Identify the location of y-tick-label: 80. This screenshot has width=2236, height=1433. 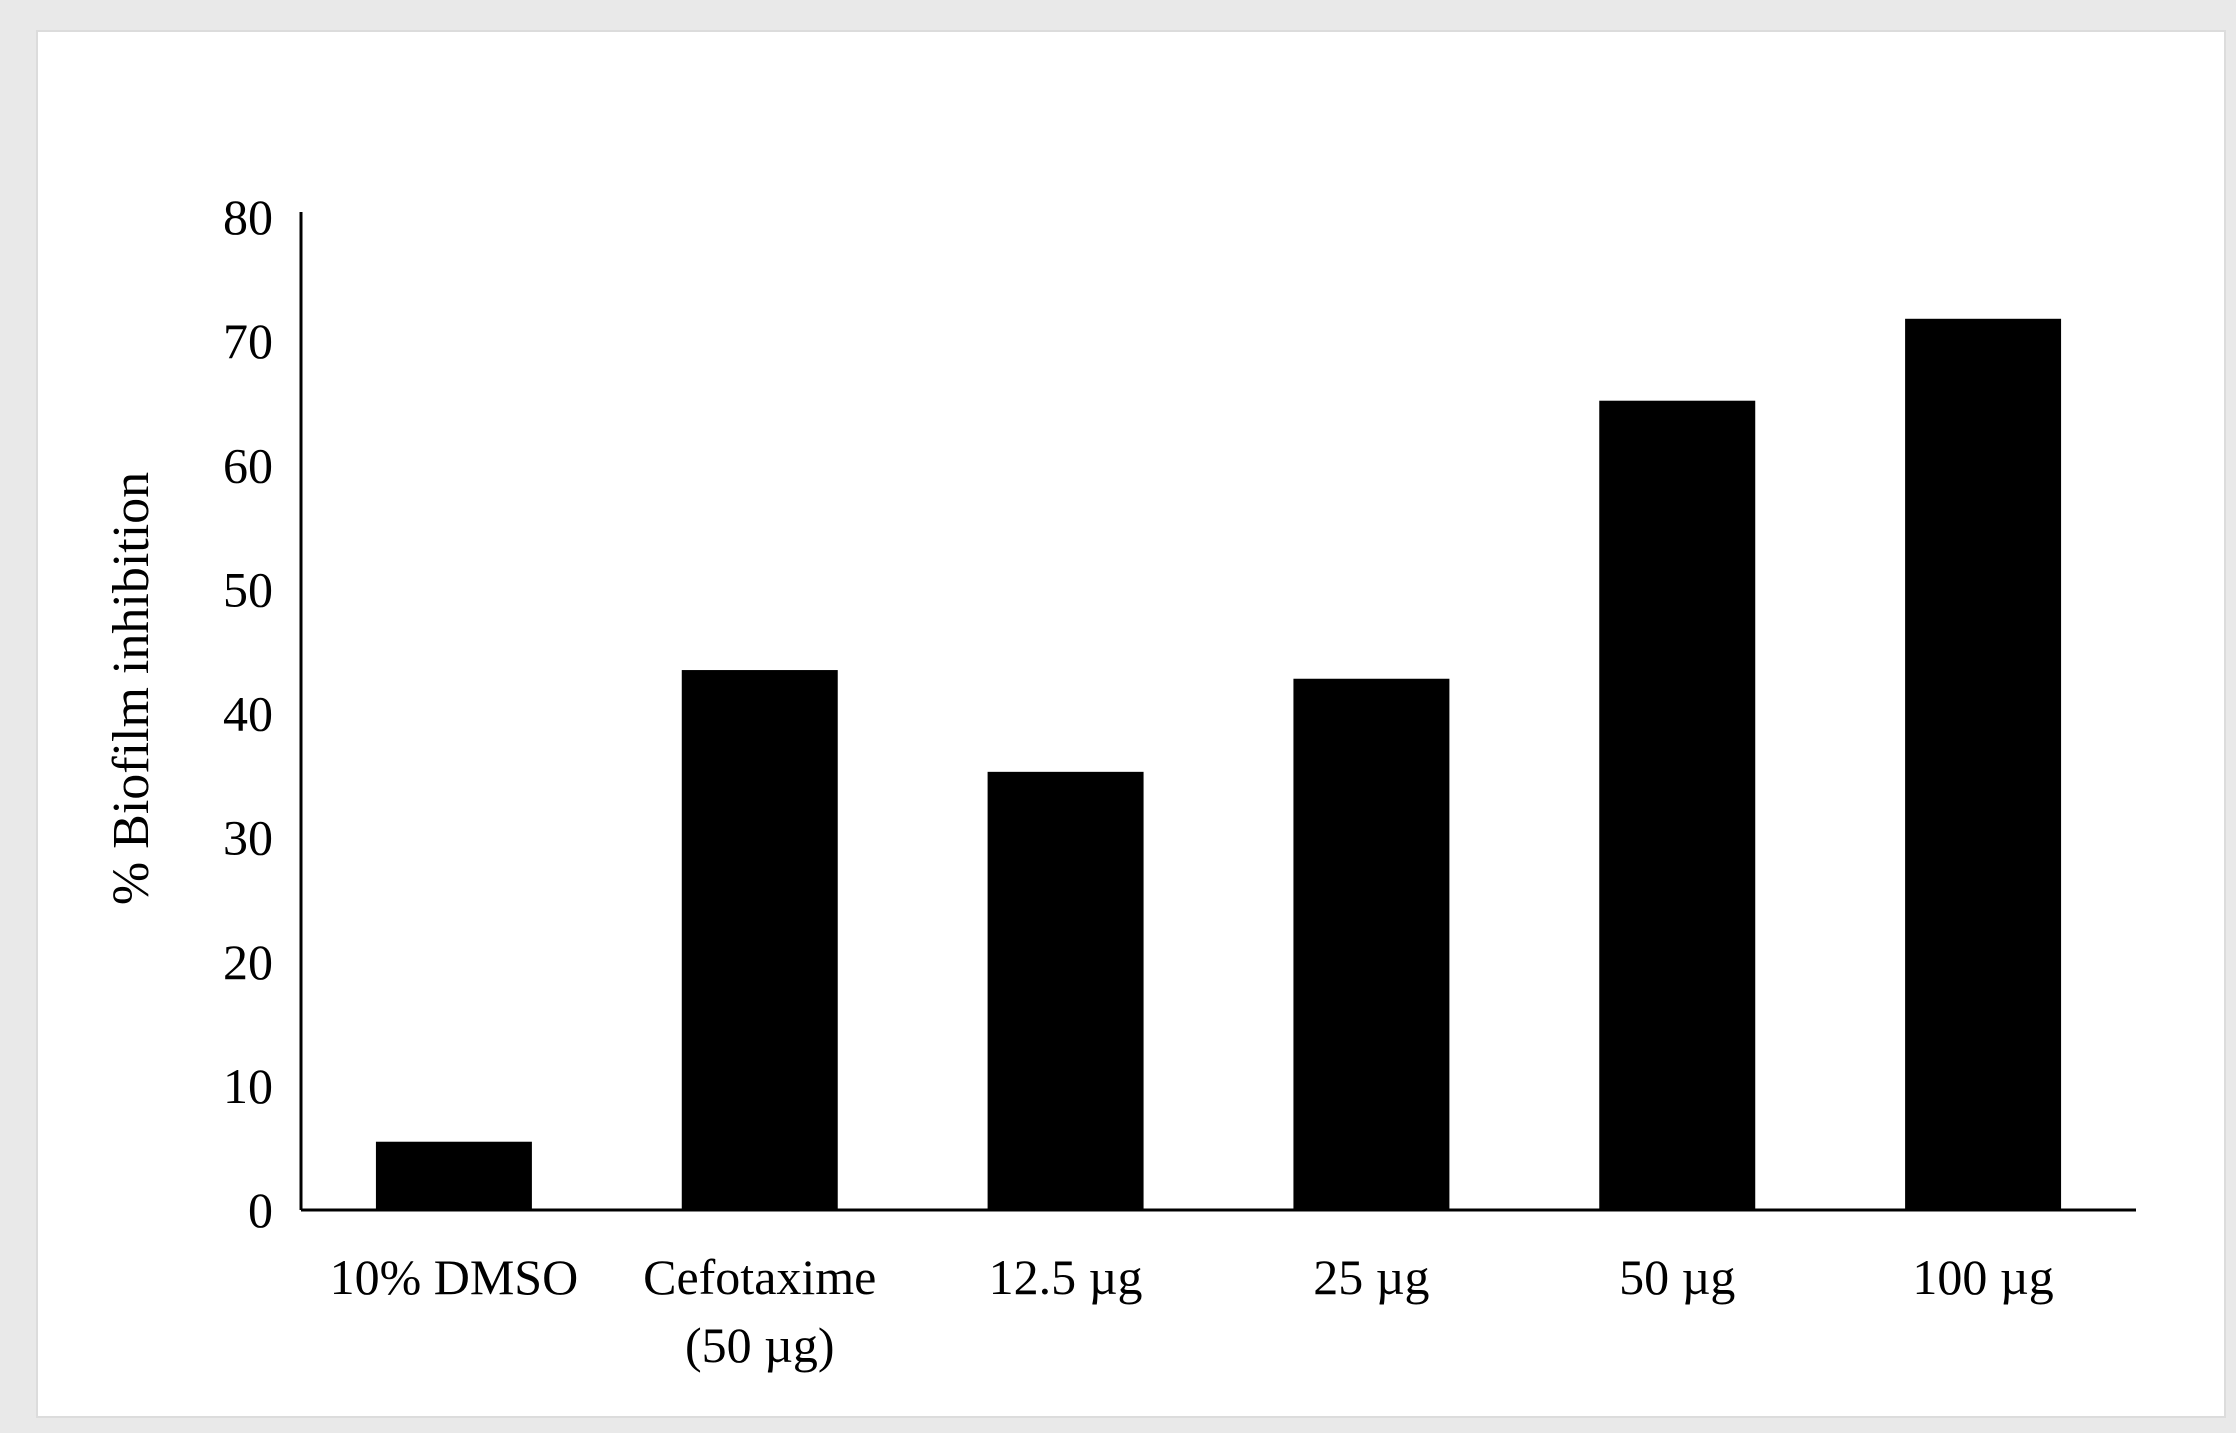
(248, 217).